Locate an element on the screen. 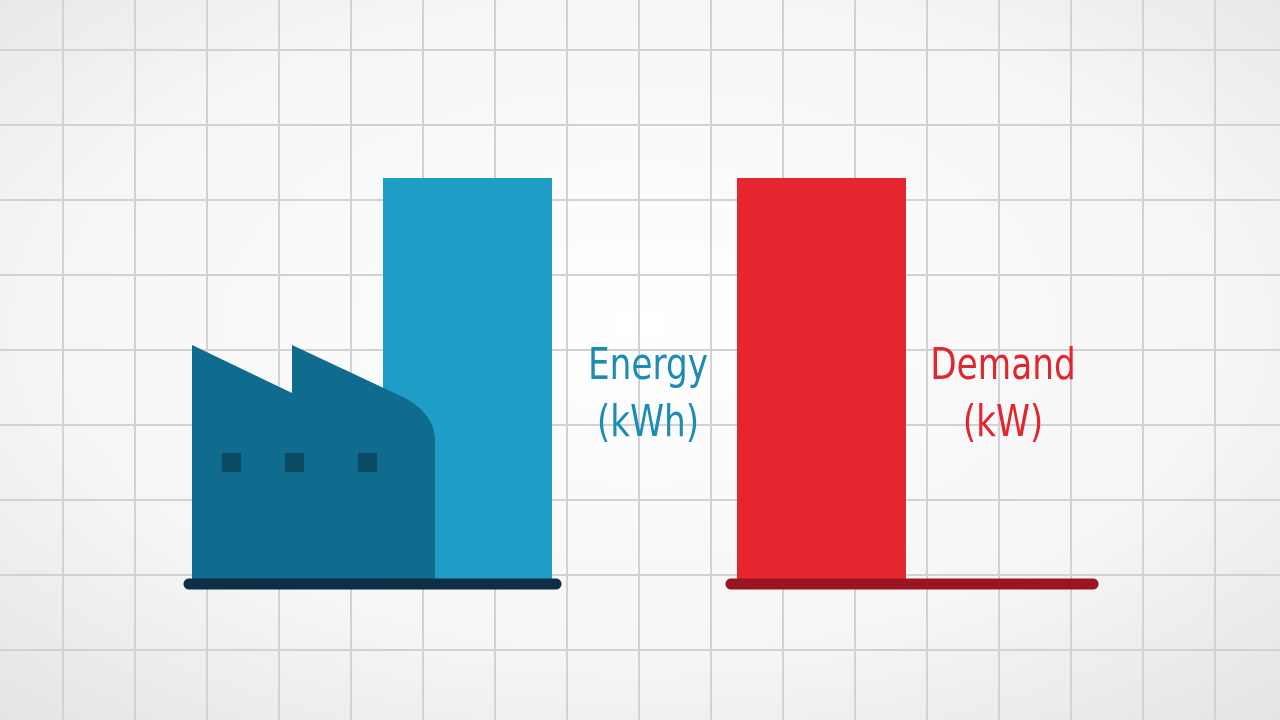 This screenshot has width=1280, height=720. energy-unit: (kWh) is located at coordinates (648, 421).